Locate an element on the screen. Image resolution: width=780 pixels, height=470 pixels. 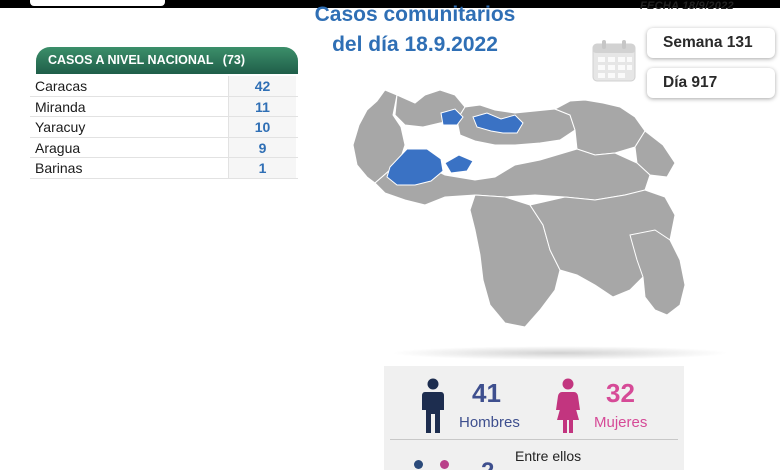
page-title: Casos comunitarios del día 18.9.2022 is located at coordinates (415, 30).